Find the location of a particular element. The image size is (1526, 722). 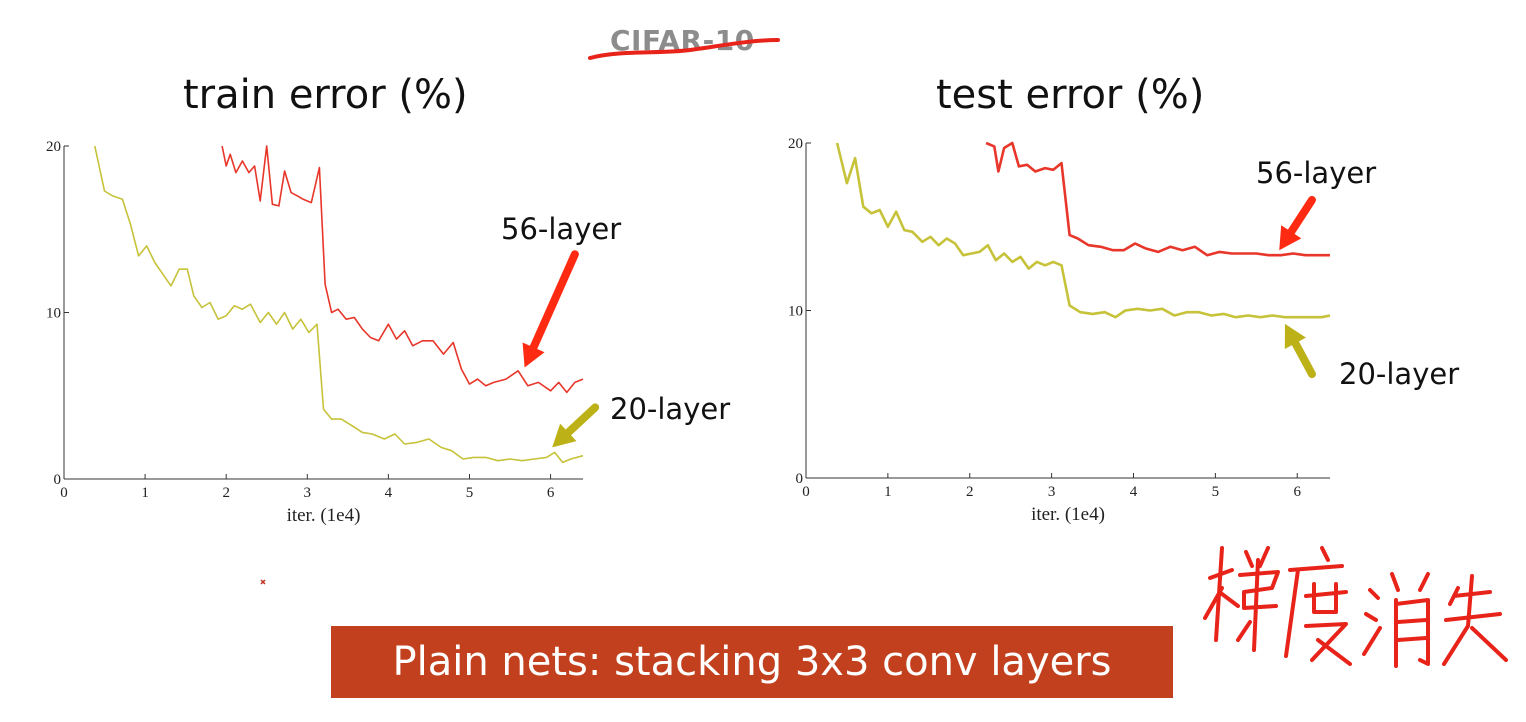

test-x-tick-label: 0 is located at coordinates (806, 492).